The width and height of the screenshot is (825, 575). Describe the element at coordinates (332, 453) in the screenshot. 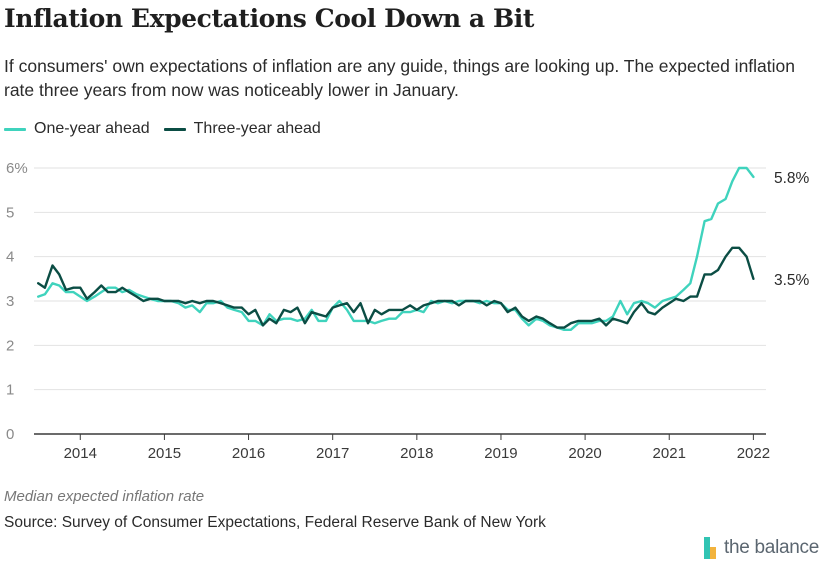

I see `x-tick-label: 2017` at that location.